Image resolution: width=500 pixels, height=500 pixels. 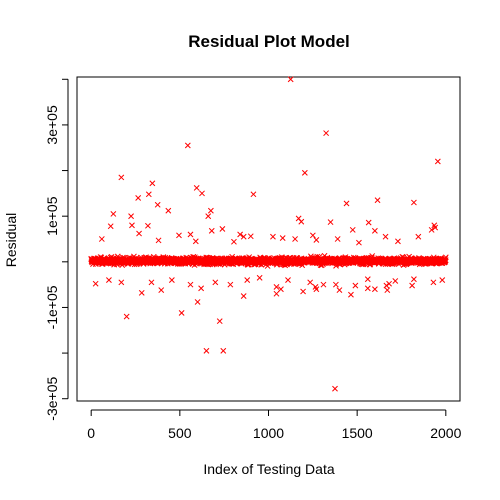 What do you see at coordinates (268, 433) in the screenshot?
I see `x-tick-label: 1000` at bounding box center [268, 433].